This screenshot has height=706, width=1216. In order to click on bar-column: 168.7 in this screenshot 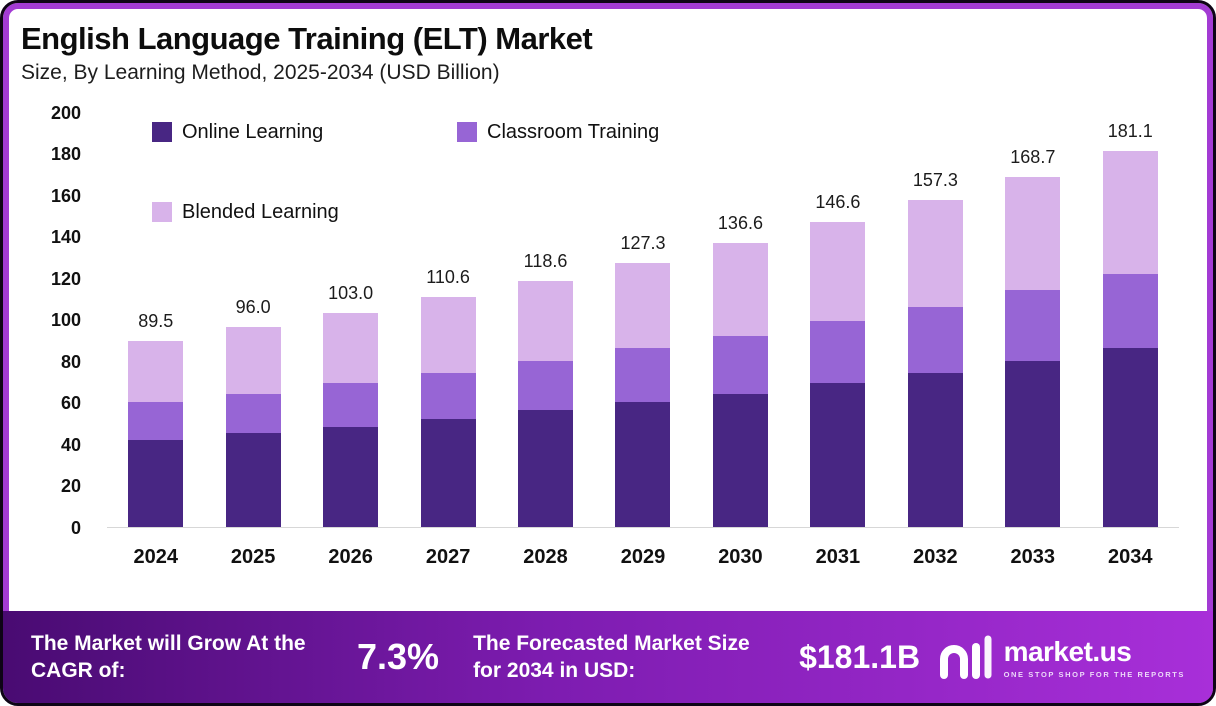, I will do `click(1032, 337)`.